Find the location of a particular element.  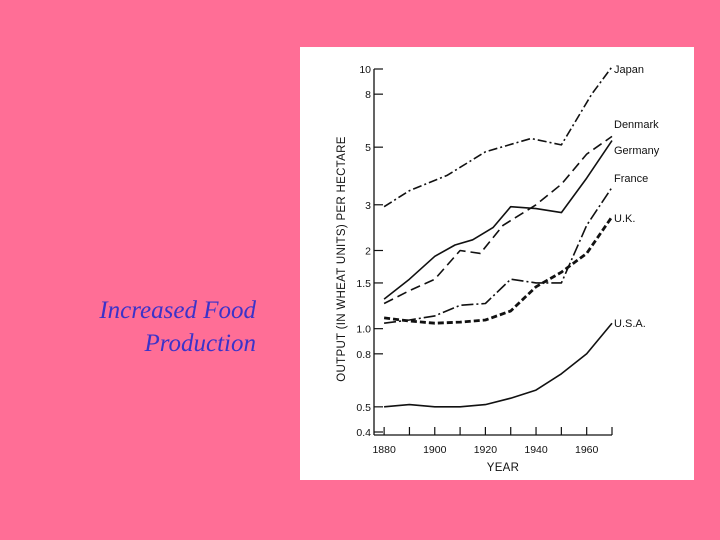

series-line-japan is located at coordinates (498, 137).